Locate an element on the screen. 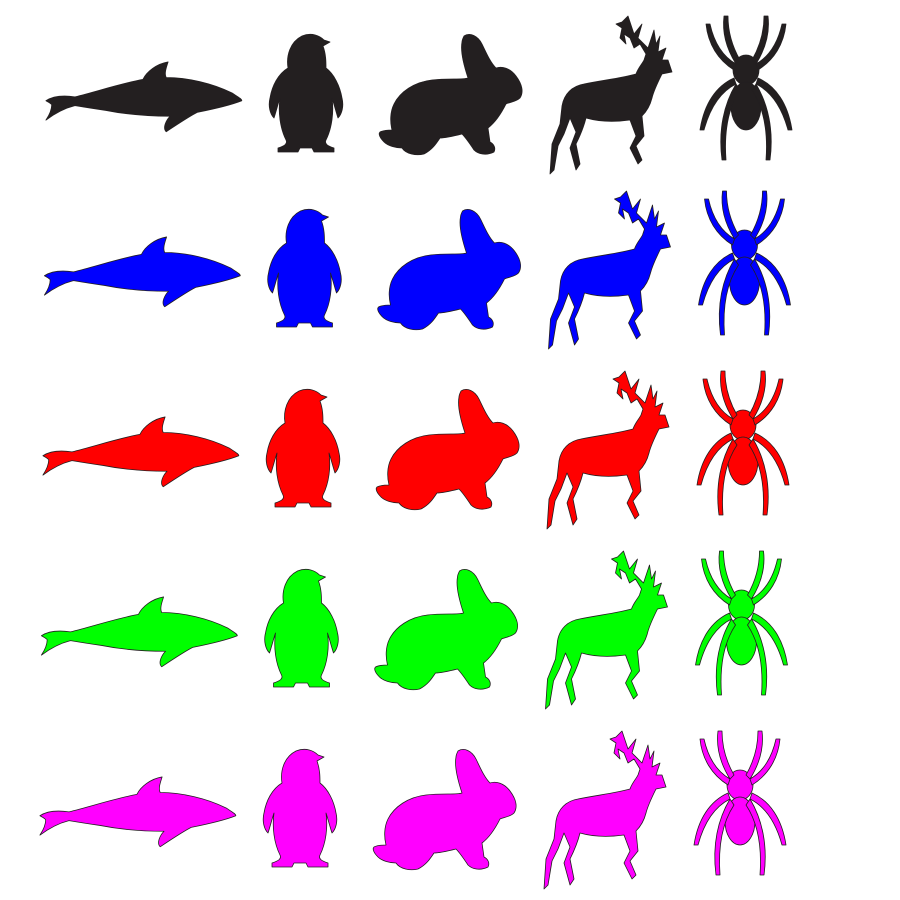  dolphin-green-icon is located at coordinates (139, 632).